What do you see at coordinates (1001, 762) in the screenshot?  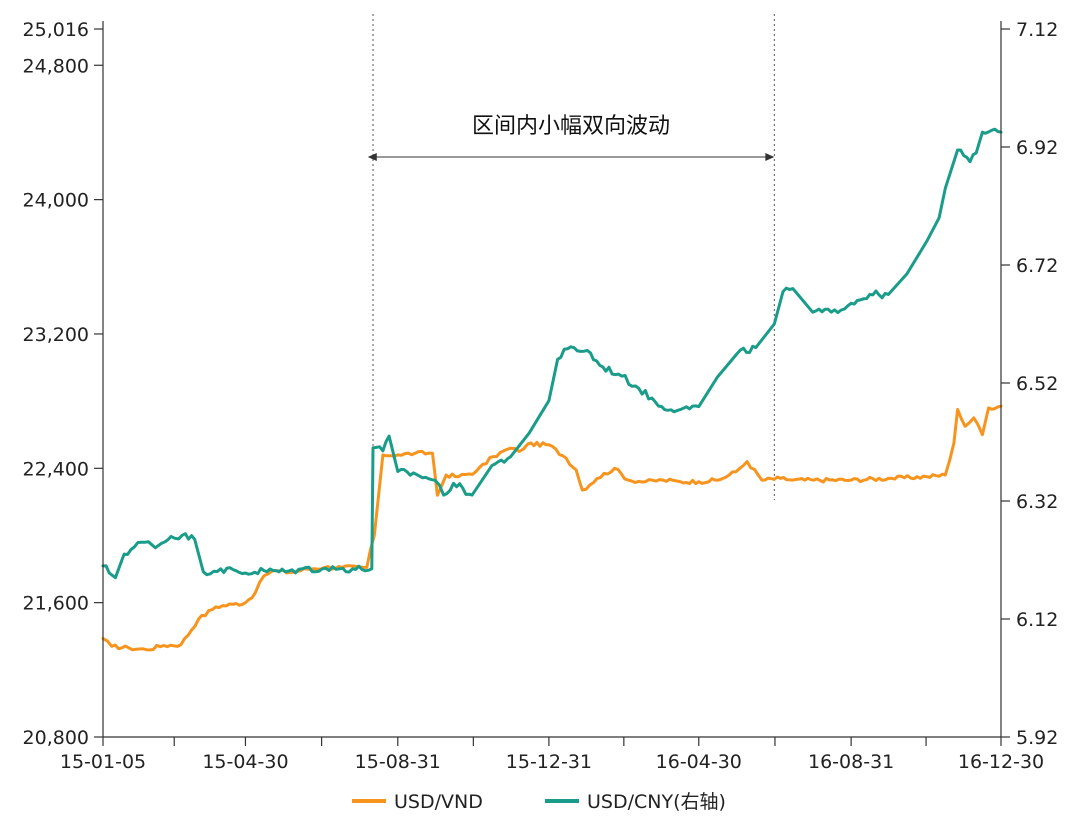 I see `x-tick-label: 16-12-30` at bounding box center [1001, 762].